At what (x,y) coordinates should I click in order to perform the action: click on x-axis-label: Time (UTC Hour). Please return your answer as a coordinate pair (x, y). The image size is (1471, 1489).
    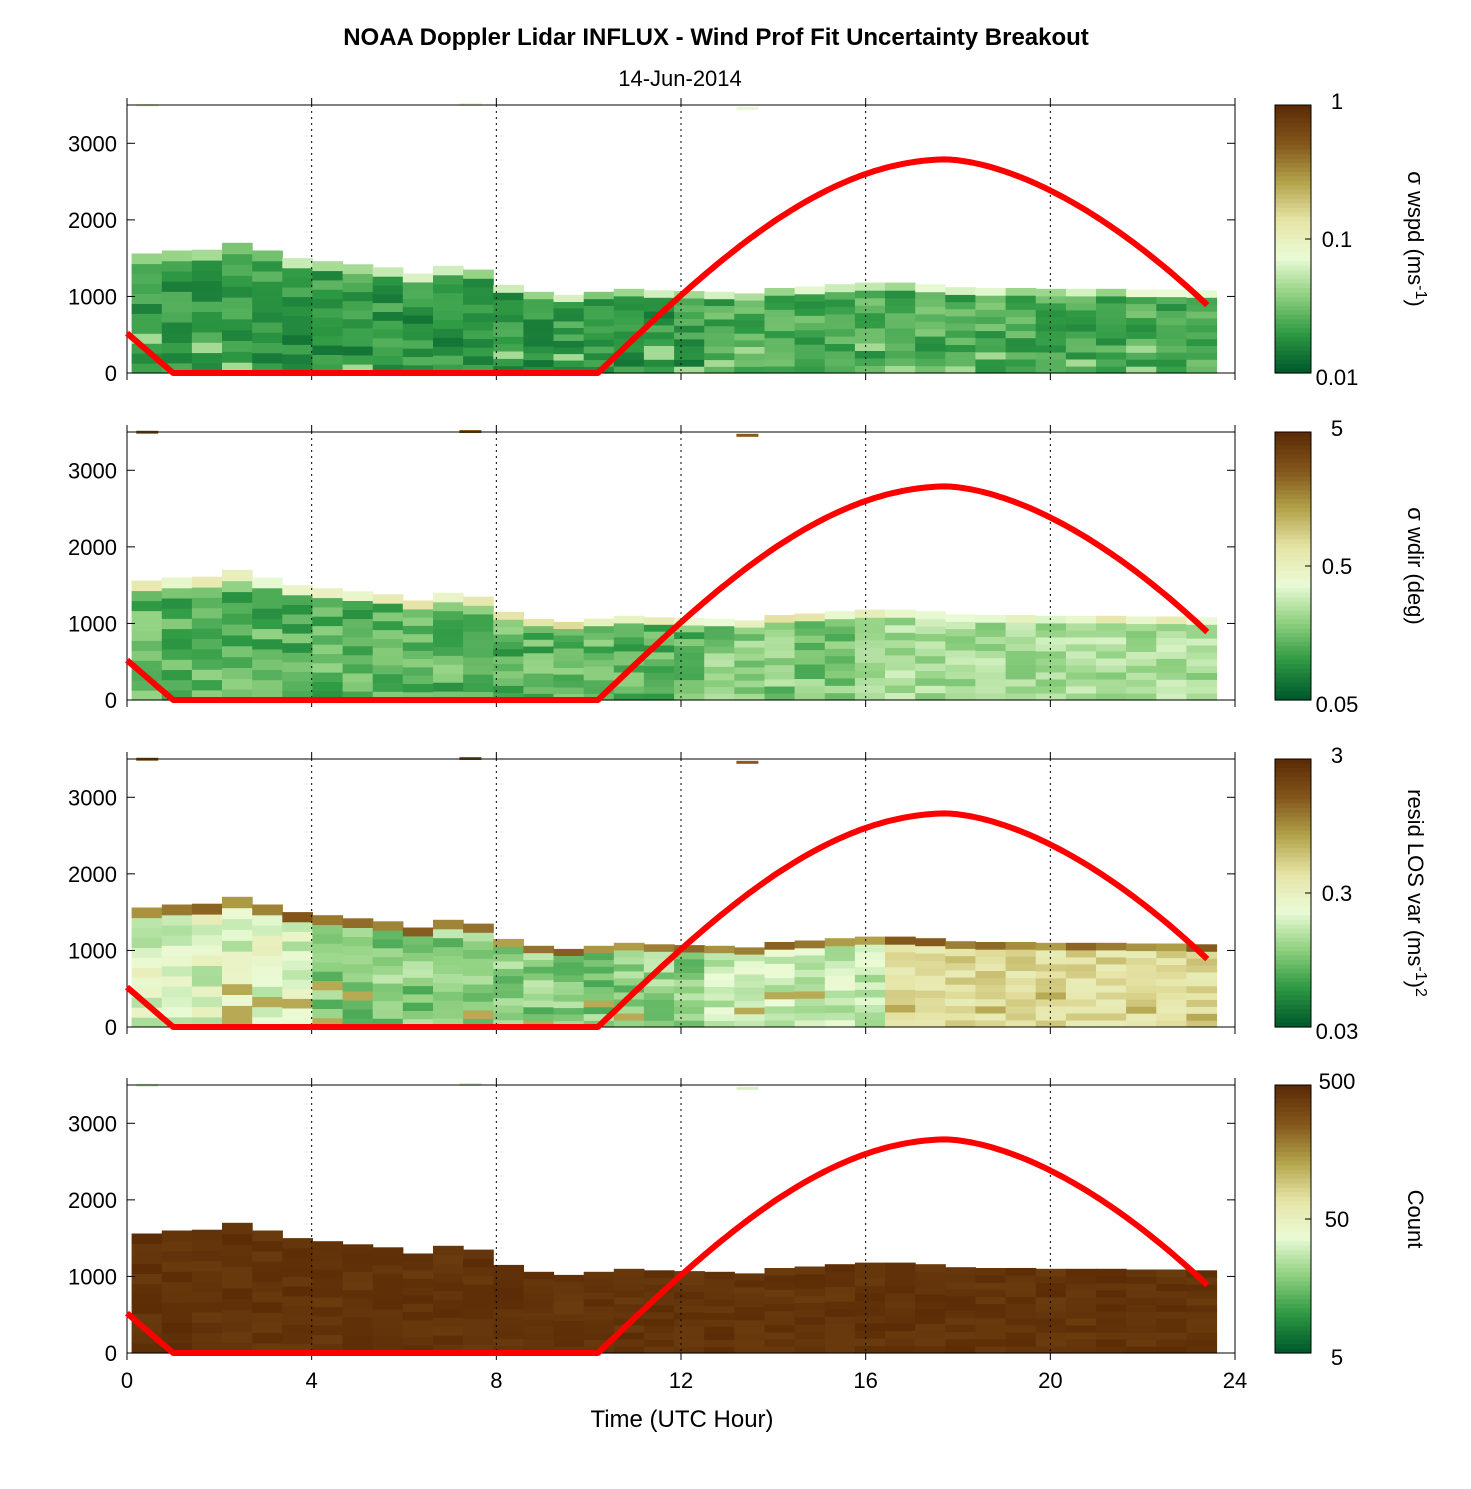
    Looking at the image, I should click on (681, 1419).